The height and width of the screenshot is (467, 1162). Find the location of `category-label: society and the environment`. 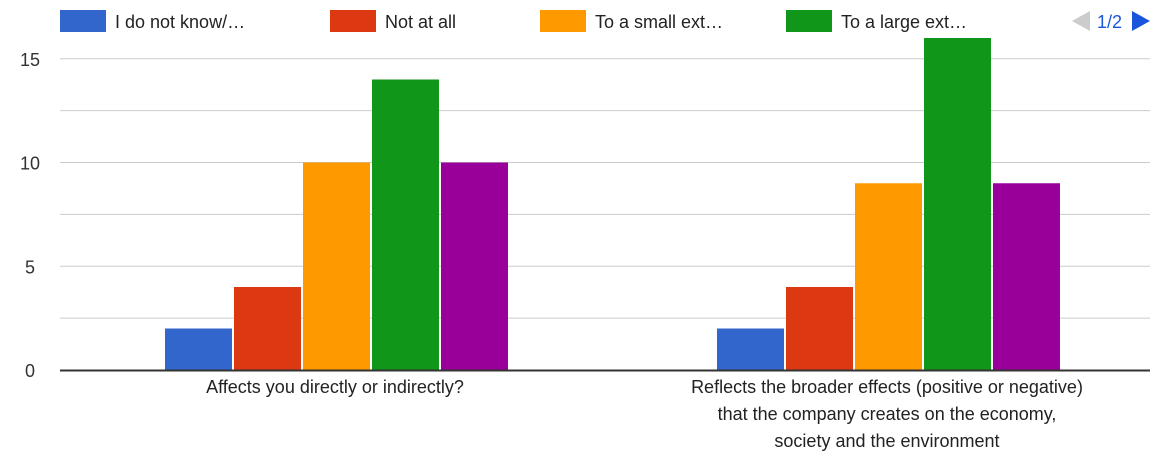

category-label: society and the environment is located at coordinates (886, 441).